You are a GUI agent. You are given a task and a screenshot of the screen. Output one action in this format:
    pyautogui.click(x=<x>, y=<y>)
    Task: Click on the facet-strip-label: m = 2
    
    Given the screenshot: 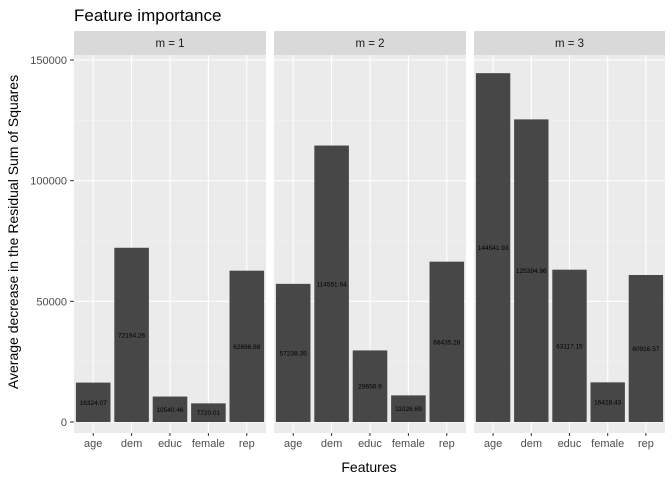 What is the action you would take?
    pyautogui.click(x=369, y=44)
    